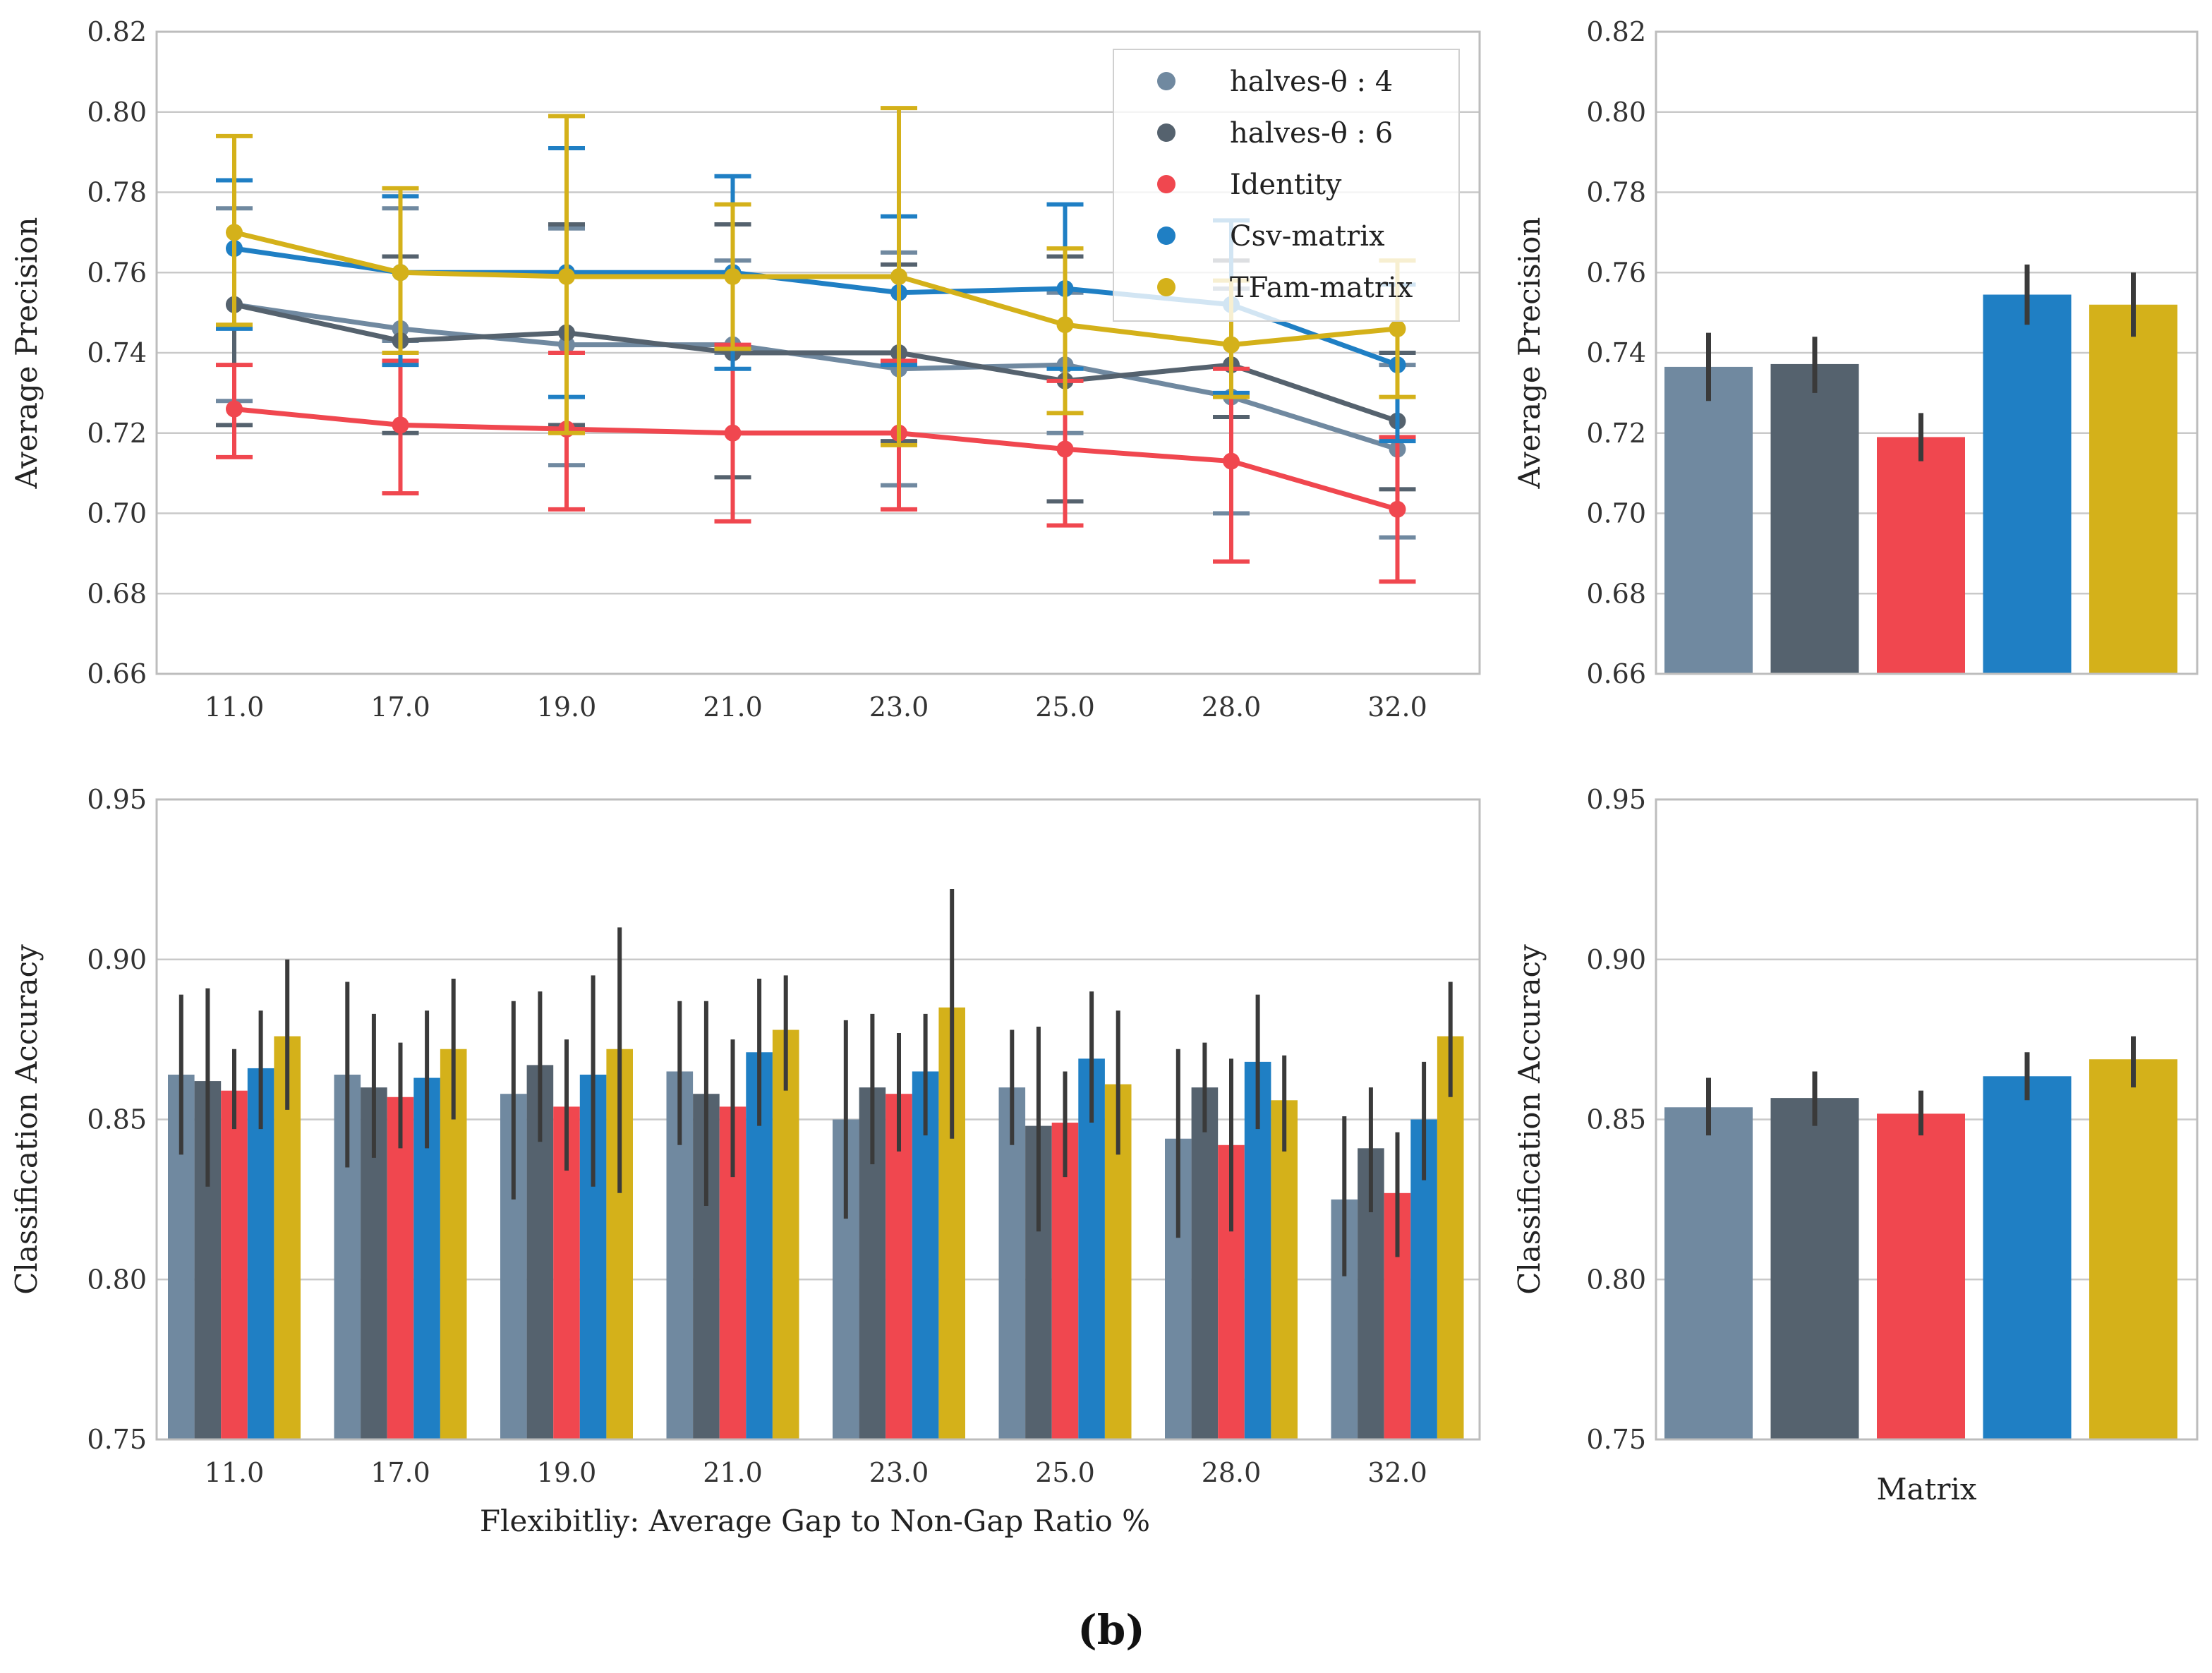 The height and width of the screenshot is (1673, 2212). Describe the element at coordinates (733, 707) in the screenshot. I see `x-tick-label: 21.0` at that location.